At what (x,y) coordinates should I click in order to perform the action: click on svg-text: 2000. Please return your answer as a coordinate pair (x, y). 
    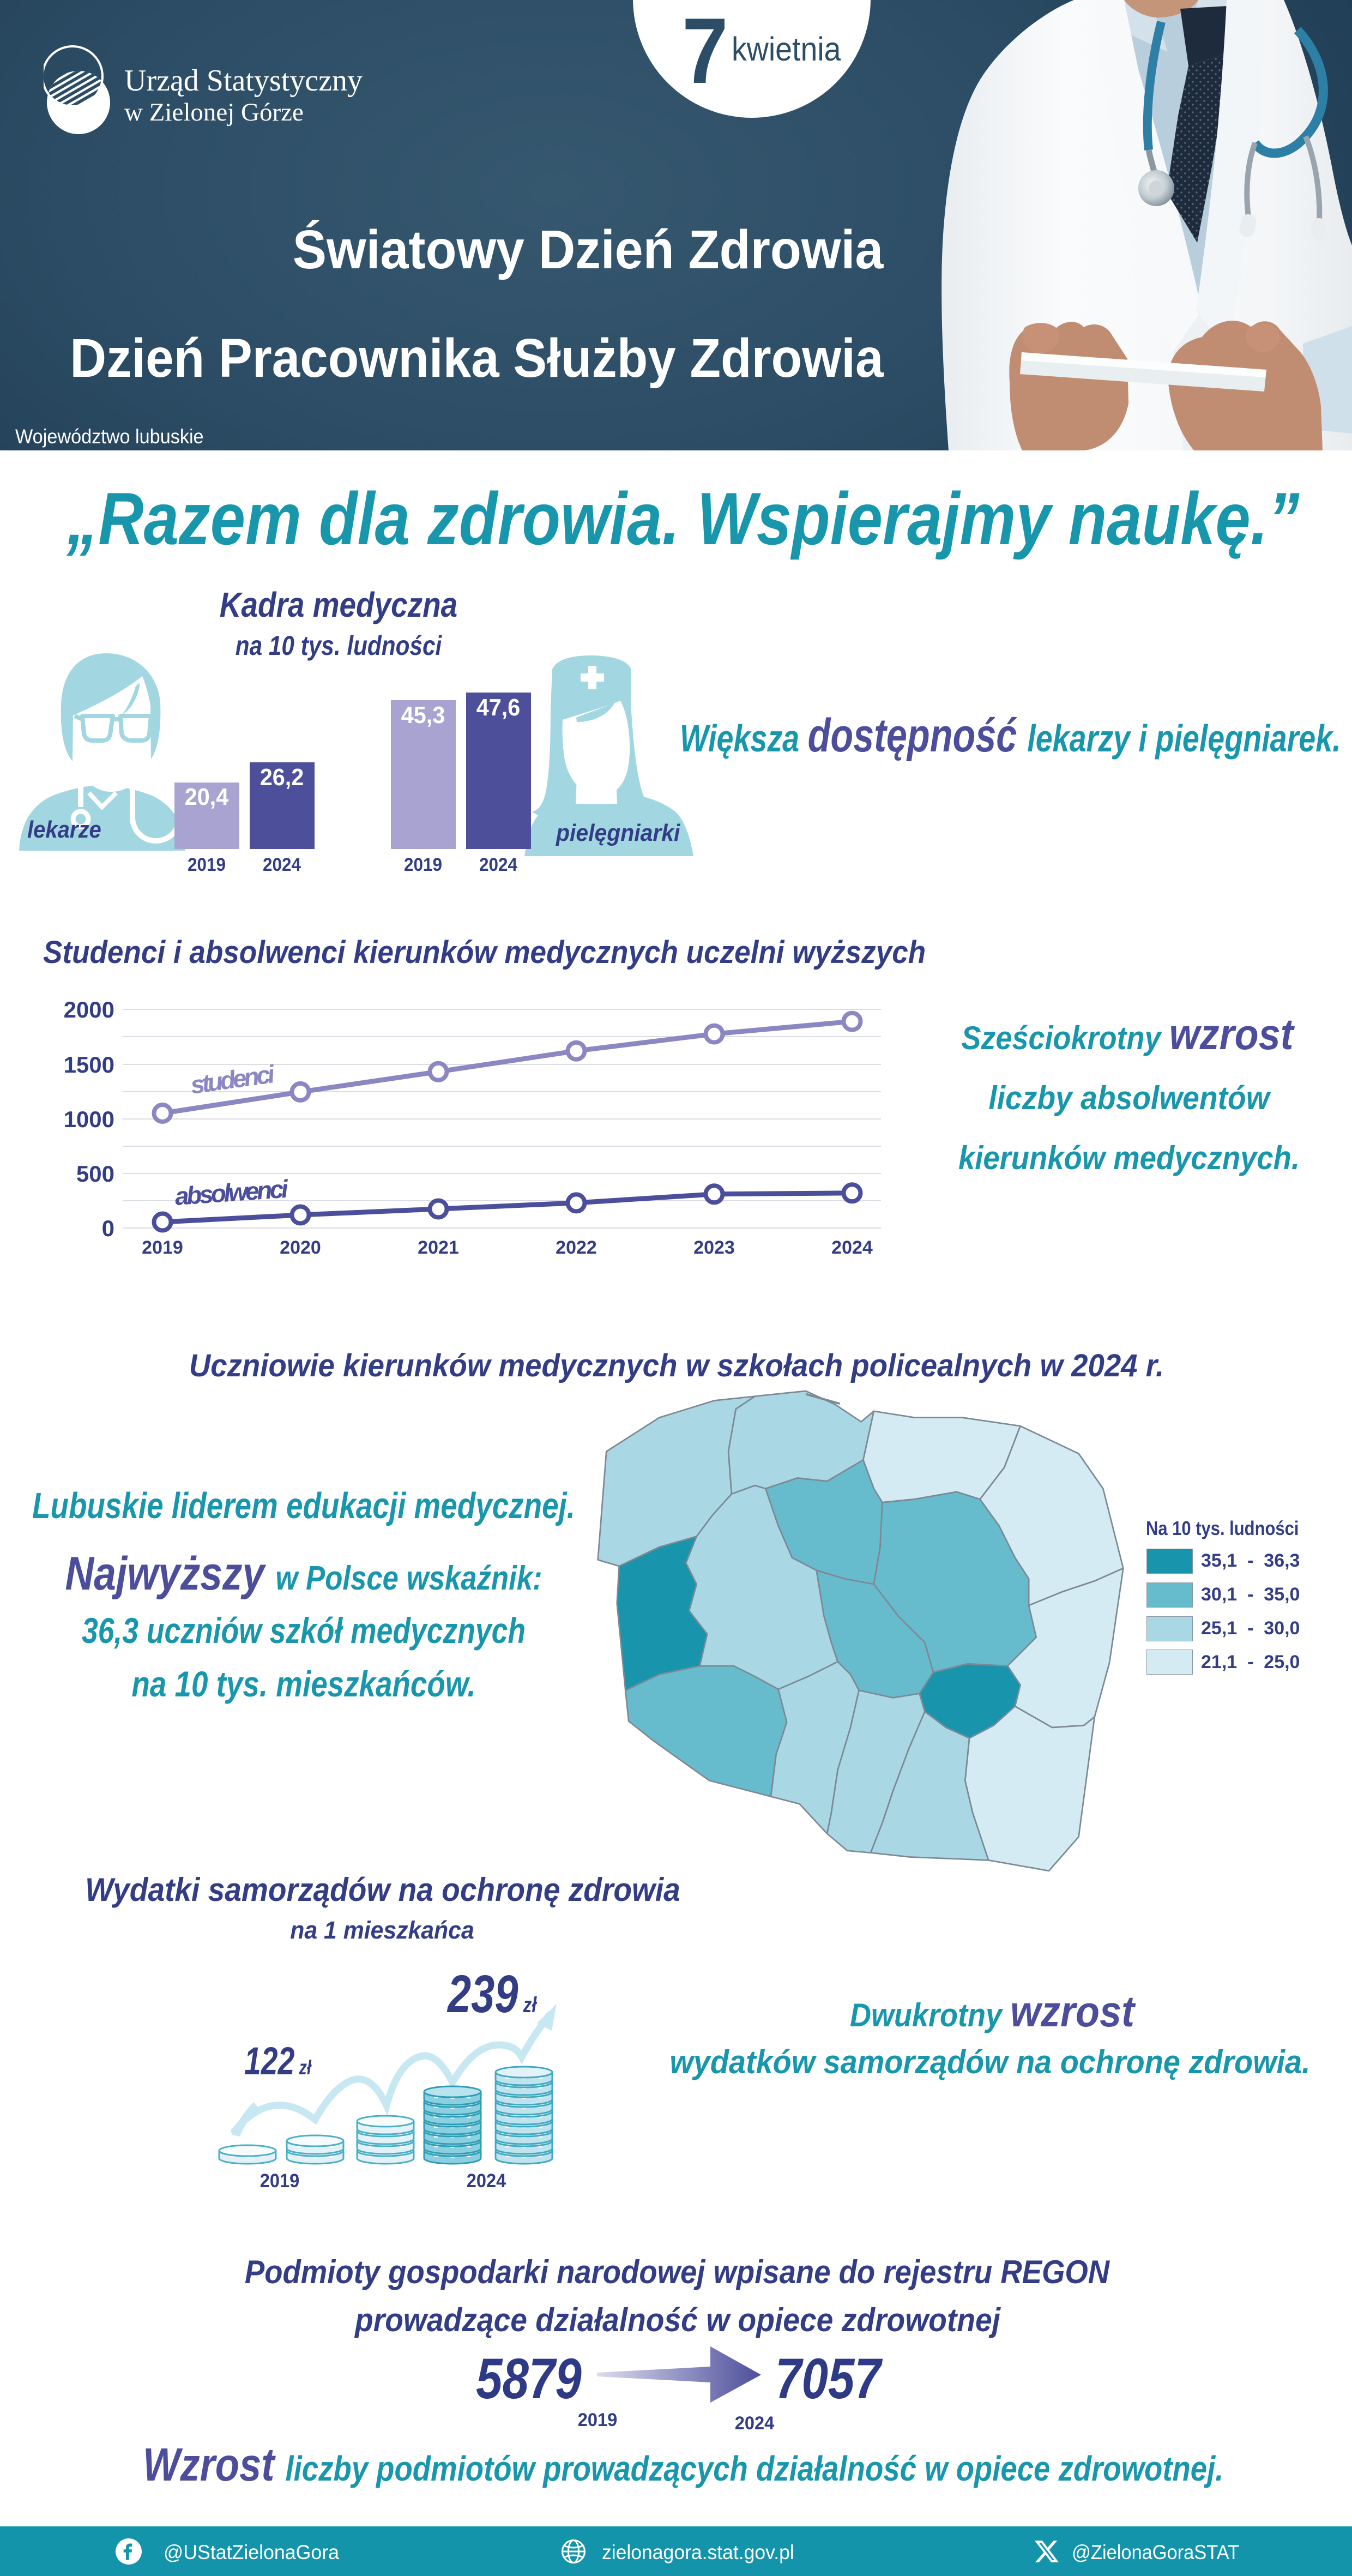
    Looking at the image, I should click on (89, 1009).